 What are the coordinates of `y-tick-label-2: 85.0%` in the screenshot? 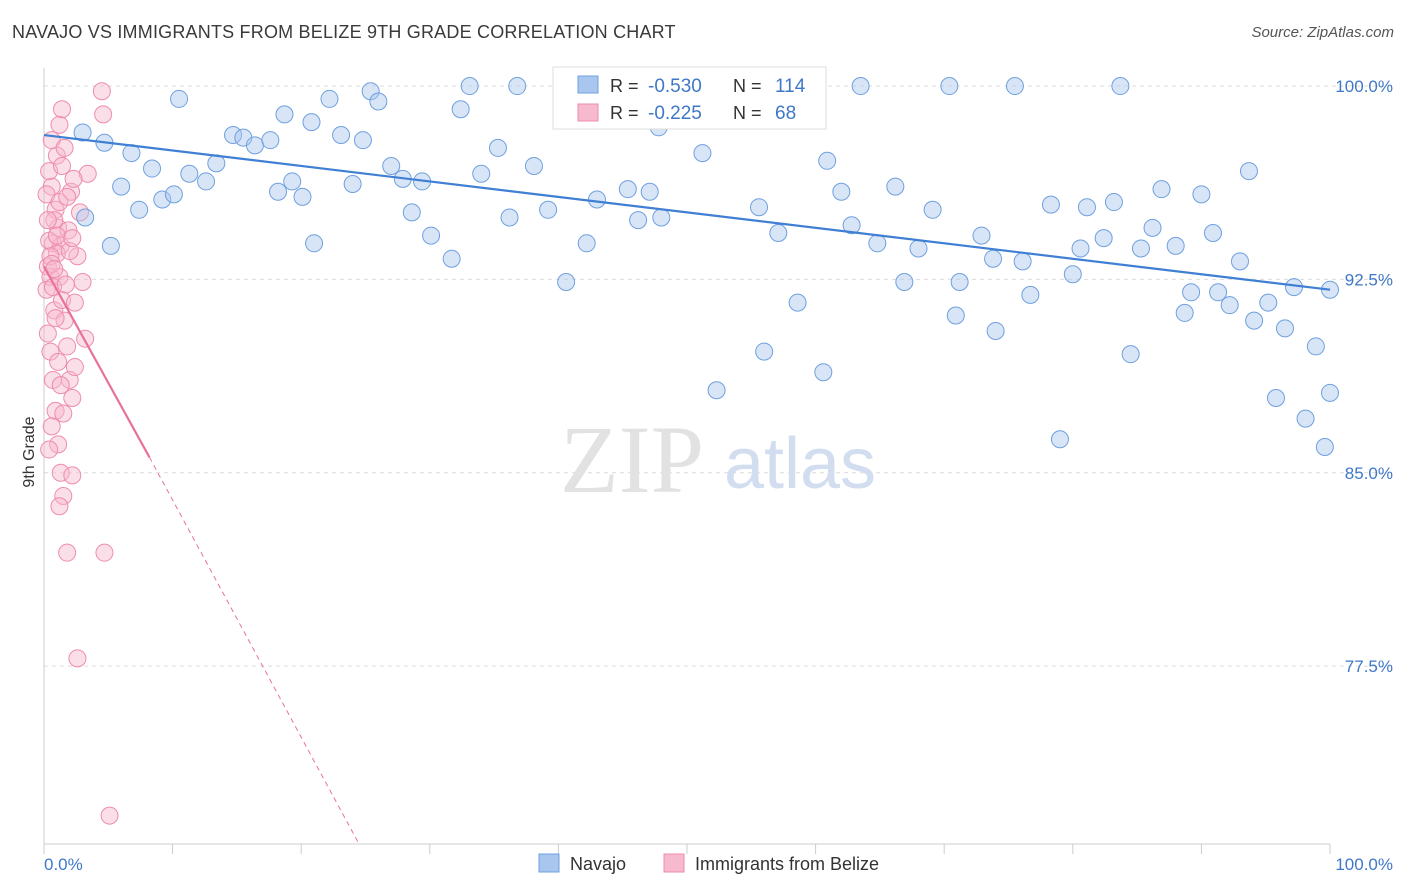 It's located at (1369, 473).